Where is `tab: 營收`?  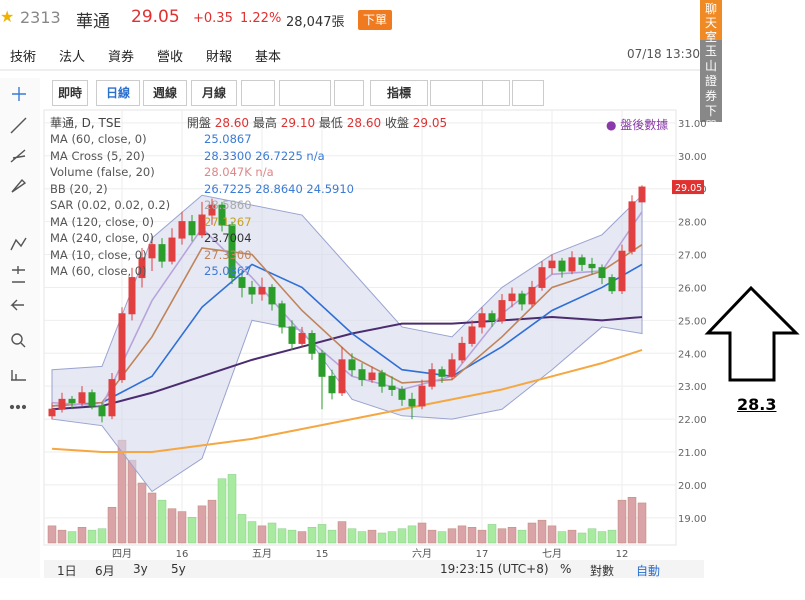
tab: 營收 is located at coordinates (170, 57).